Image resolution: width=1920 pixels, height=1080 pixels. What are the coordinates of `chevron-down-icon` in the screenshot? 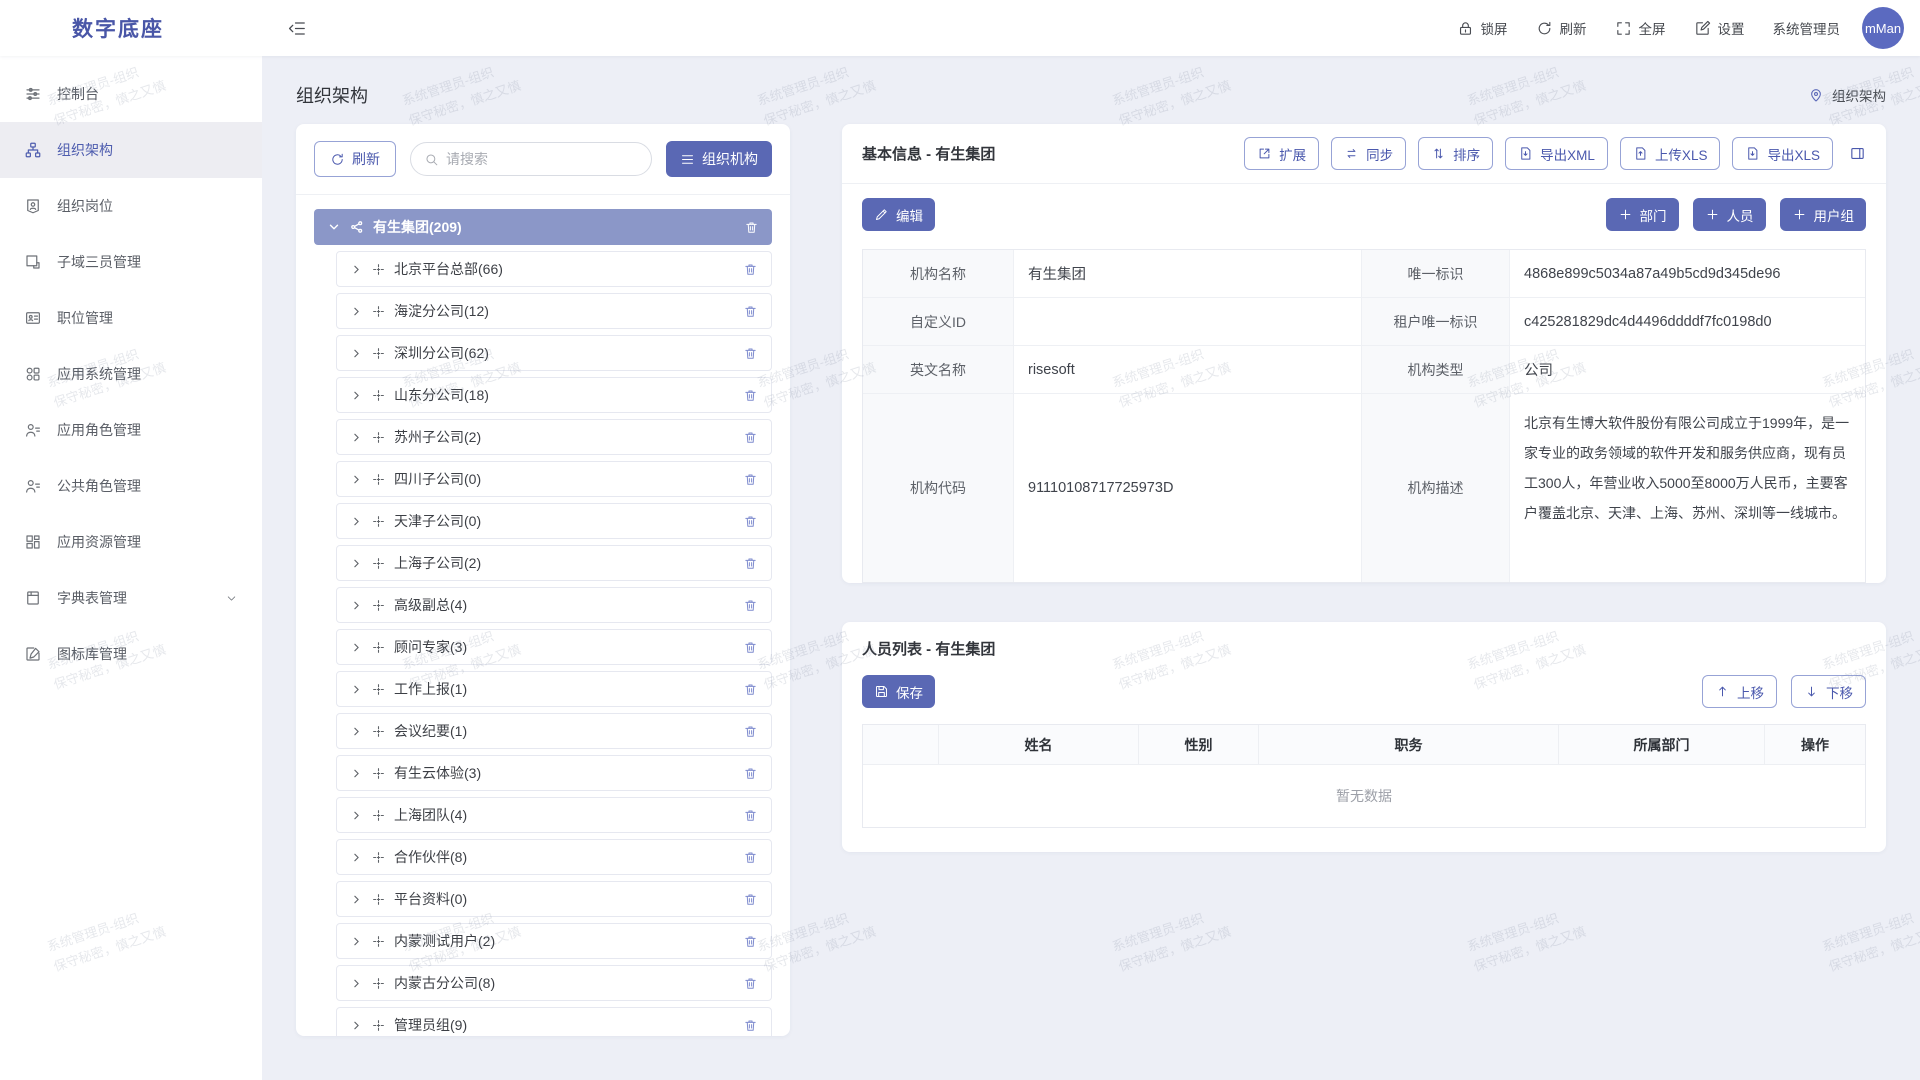 It's located at (334, 227).